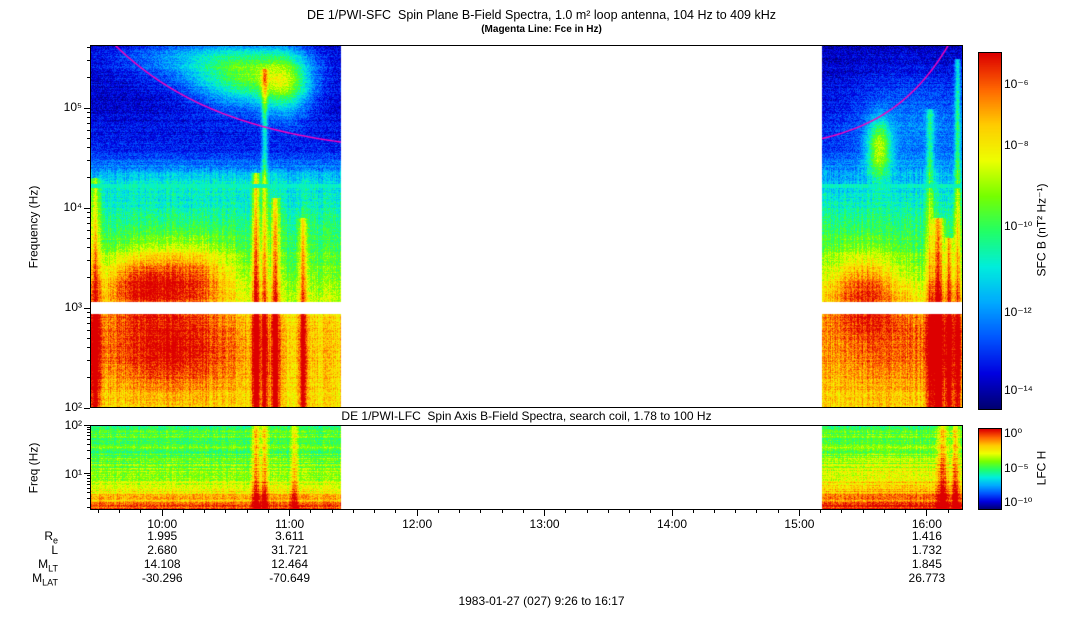  I want to click on ephemeris-row-label-text: L, so click(54, 550).